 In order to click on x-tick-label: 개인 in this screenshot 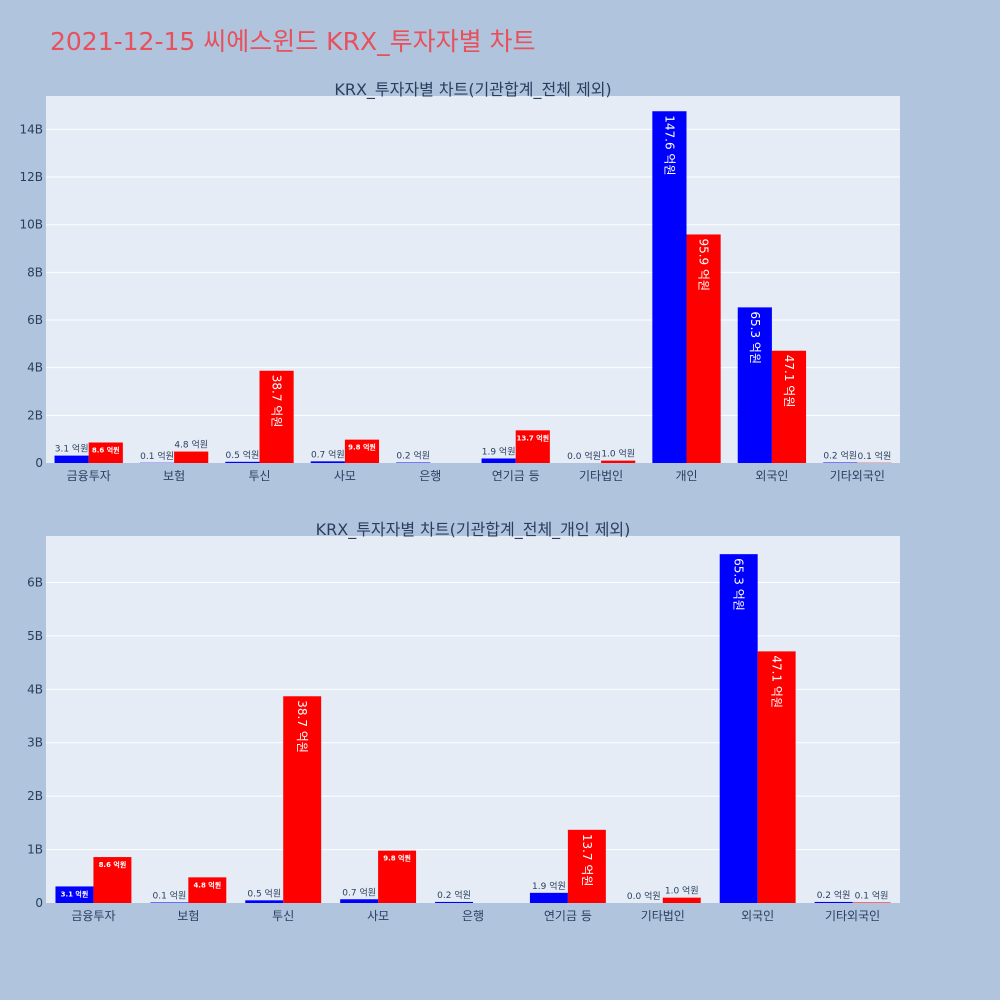, I will do `click(686, 476)`.